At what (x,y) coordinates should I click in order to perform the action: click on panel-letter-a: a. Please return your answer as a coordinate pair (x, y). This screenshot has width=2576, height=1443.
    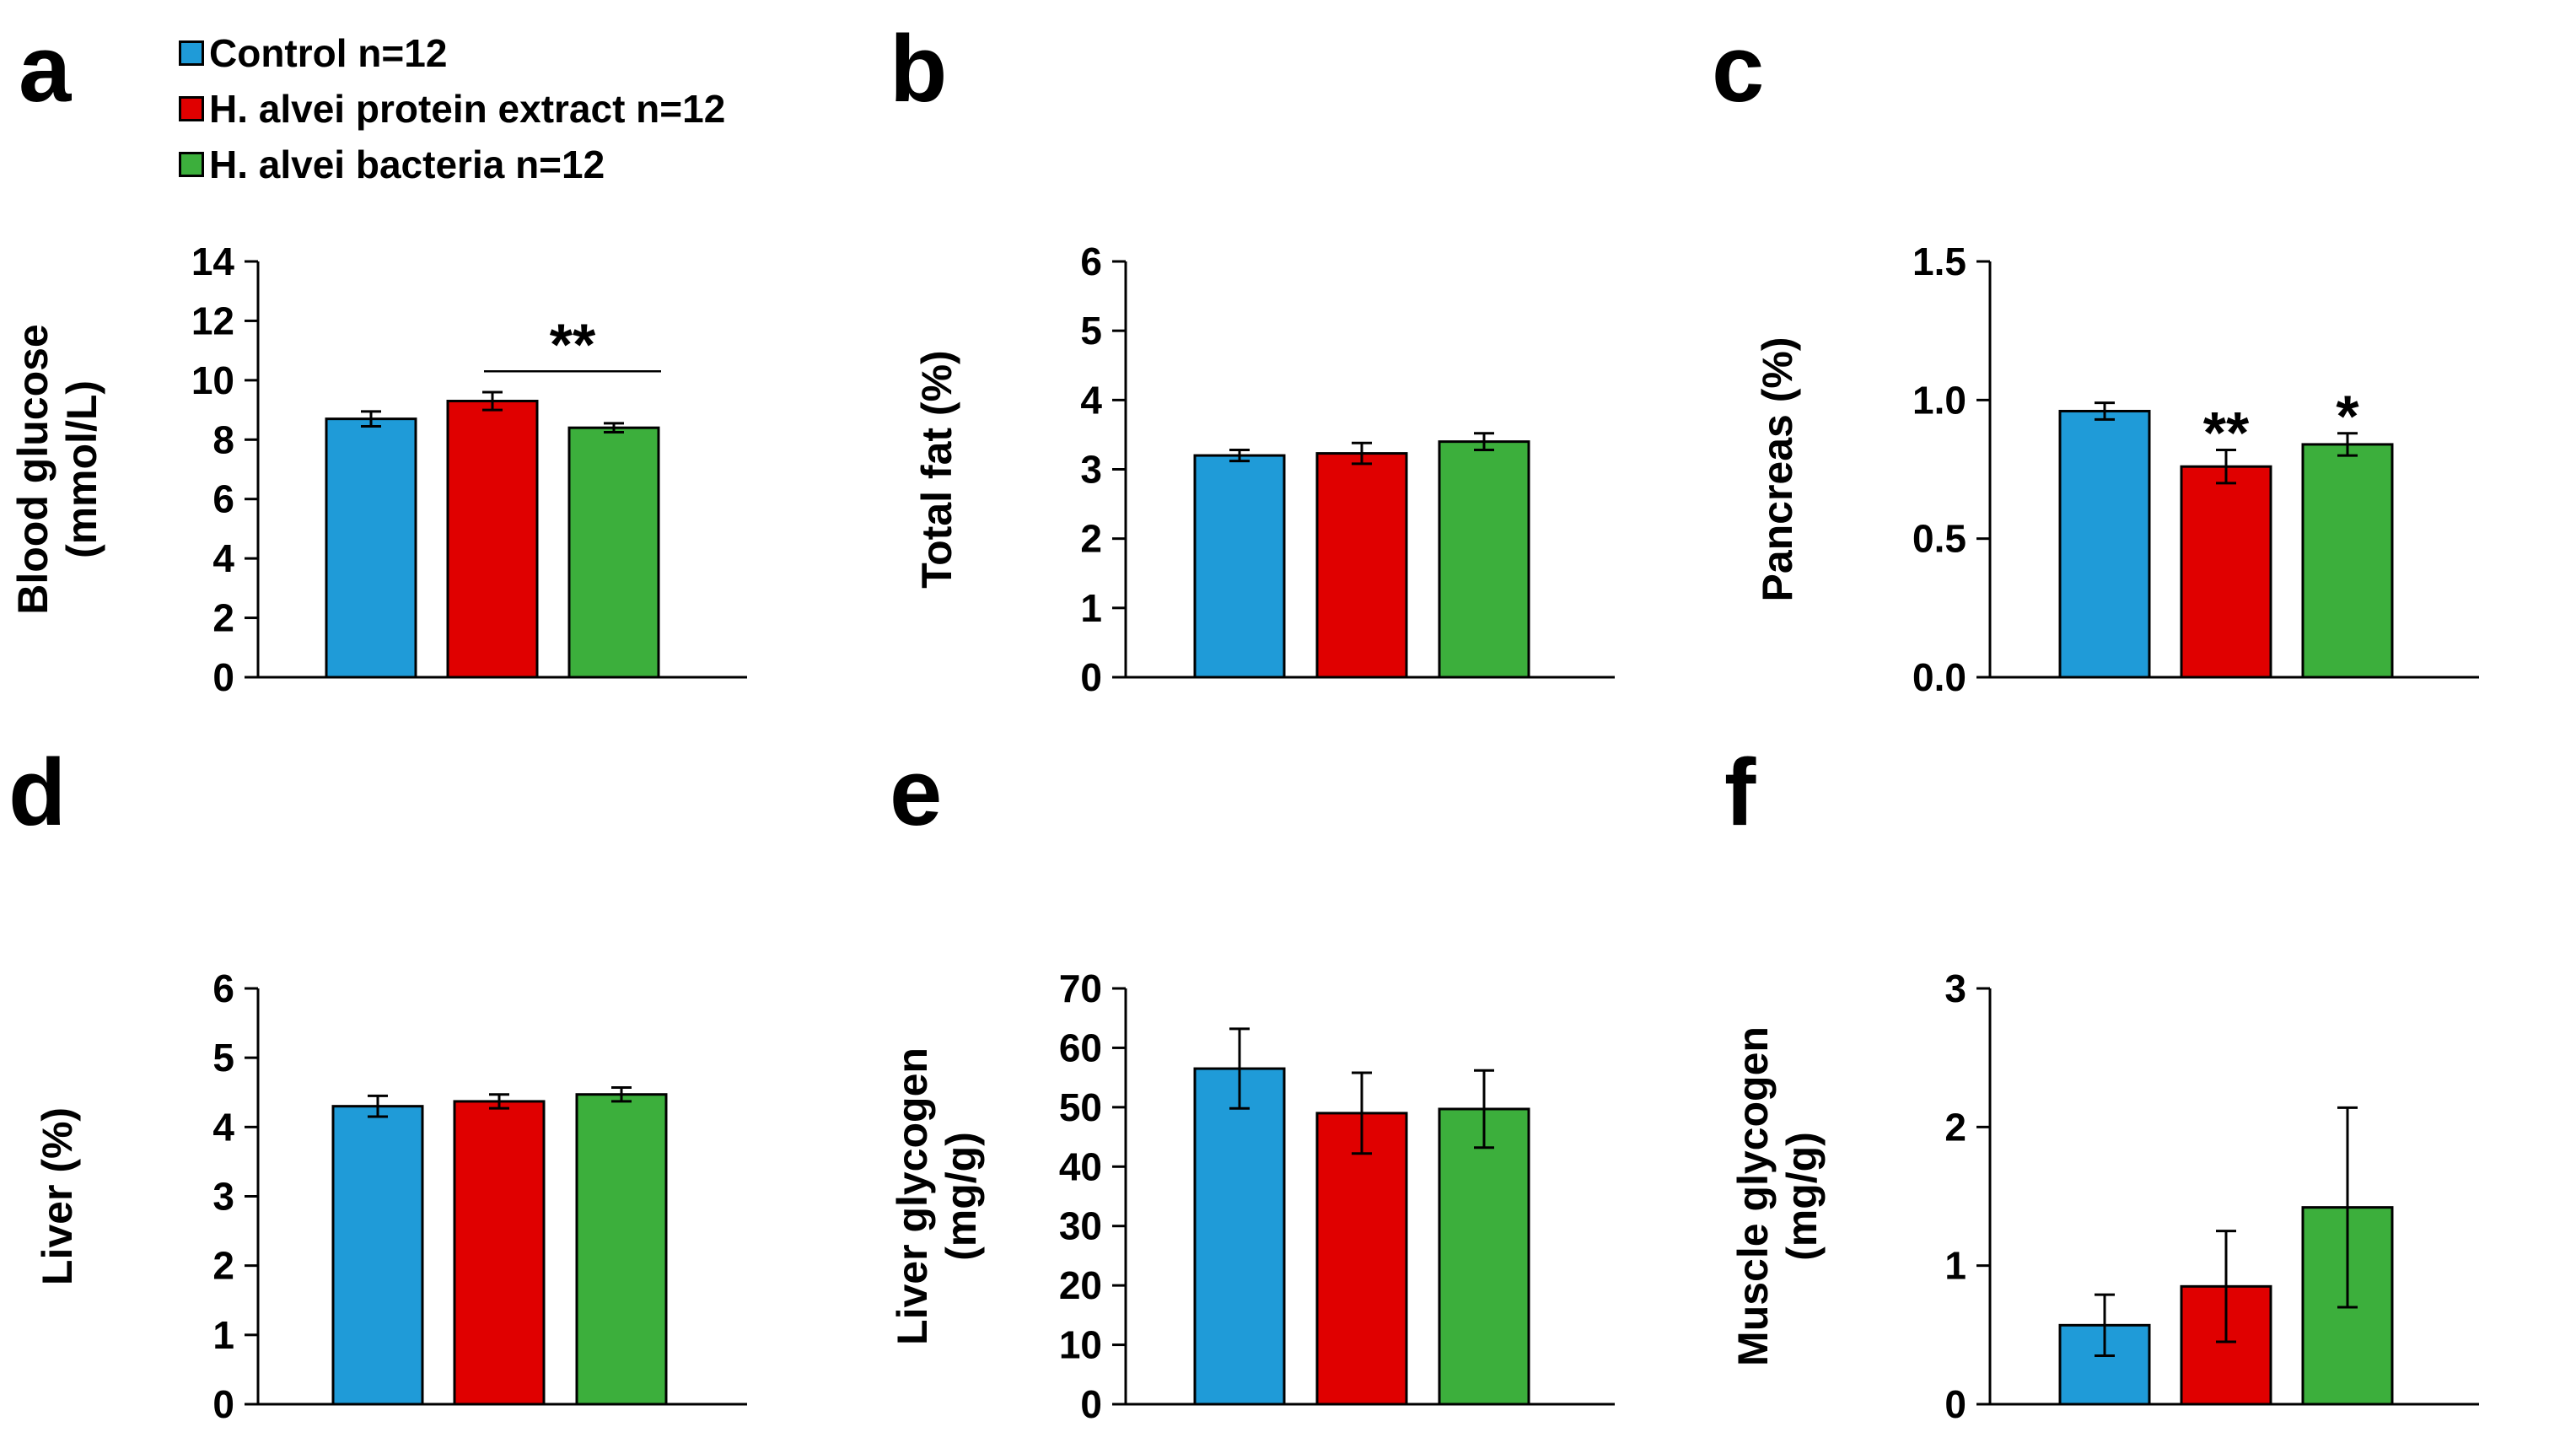
    Looking at the image, I should click on (46, 68).